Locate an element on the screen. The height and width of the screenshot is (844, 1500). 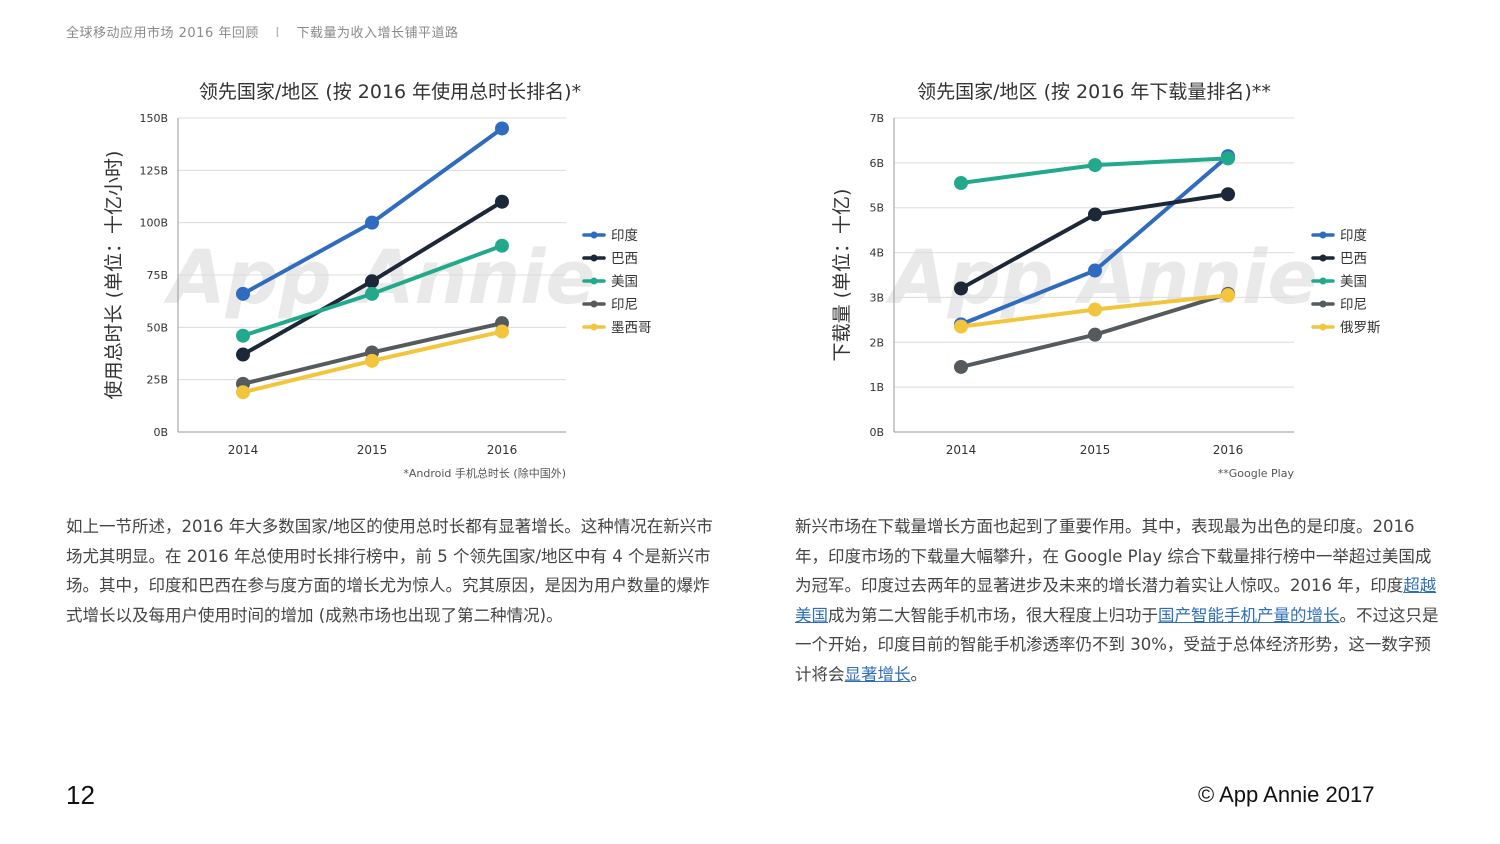
para-text-4: 。 is located at coordinates (919, 674).